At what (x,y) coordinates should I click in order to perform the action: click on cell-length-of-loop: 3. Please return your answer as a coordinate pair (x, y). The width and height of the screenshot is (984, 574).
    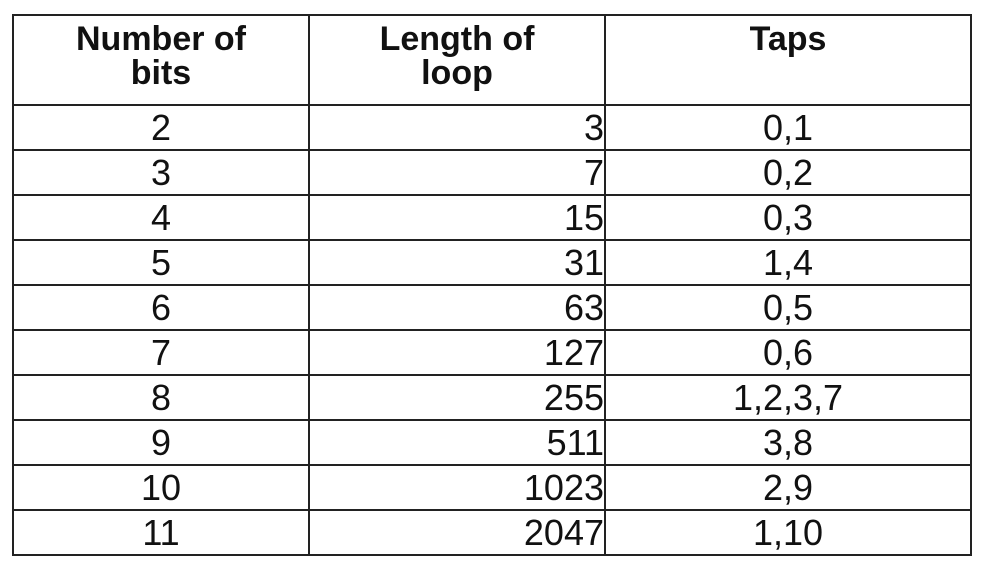
    Looking at the image, I should click on (457, 127).